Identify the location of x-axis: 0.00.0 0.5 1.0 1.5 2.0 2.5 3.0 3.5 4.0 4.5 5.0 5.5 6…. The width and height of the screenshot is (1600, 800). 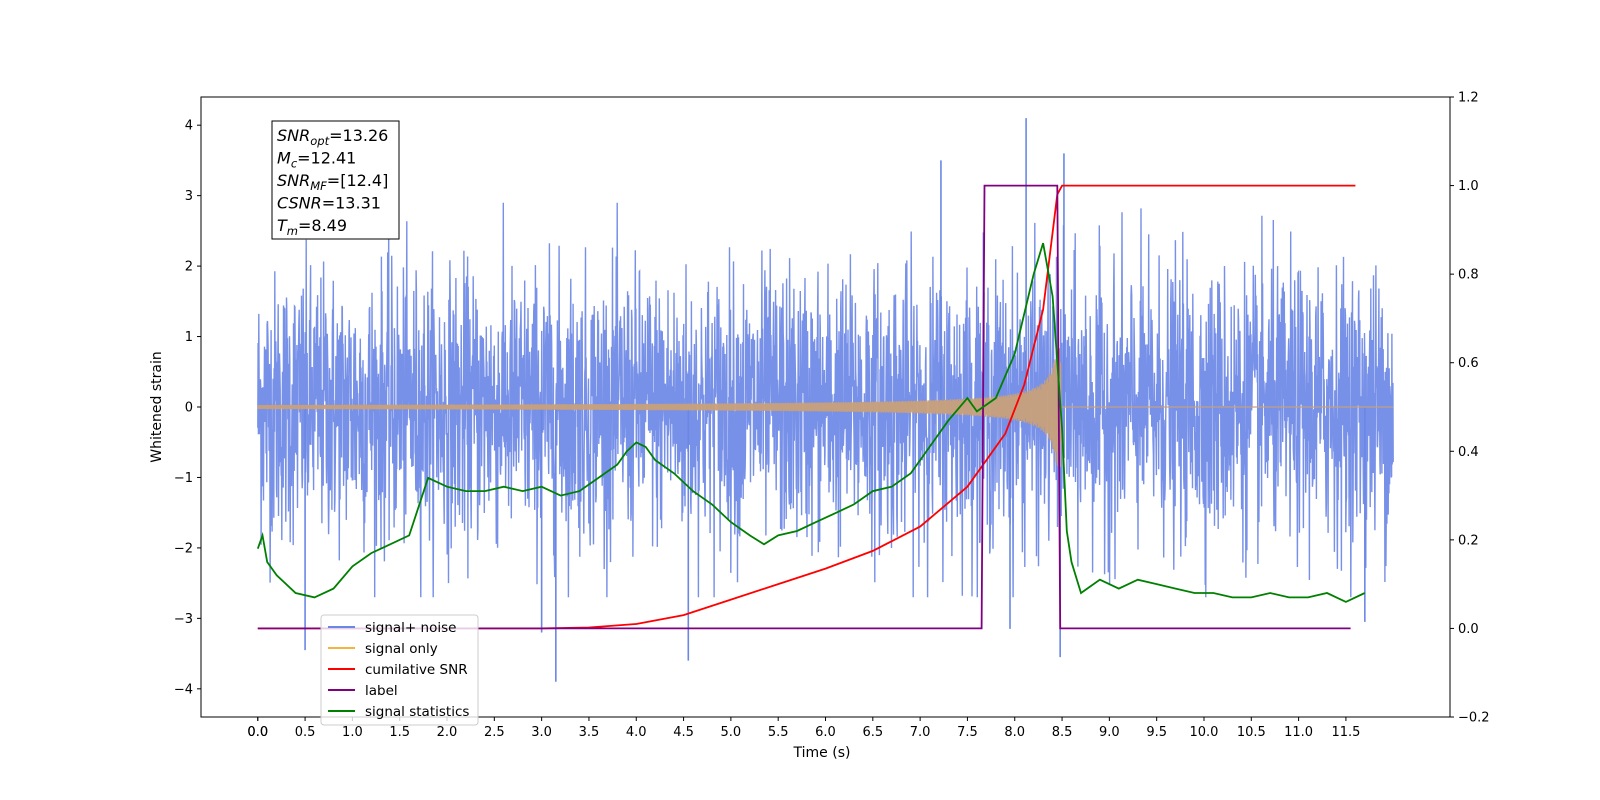
(803, 728).